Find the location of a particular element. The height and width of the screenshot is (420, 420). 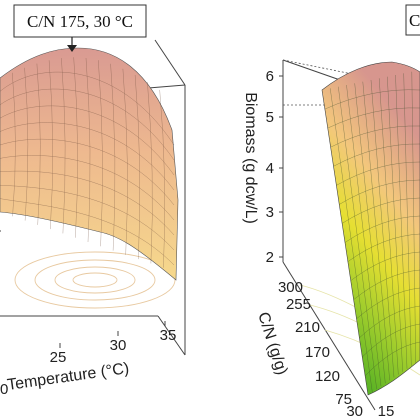

left-optimum-callout: C/N 175, 30 °C is located at coordinates (80, 28).